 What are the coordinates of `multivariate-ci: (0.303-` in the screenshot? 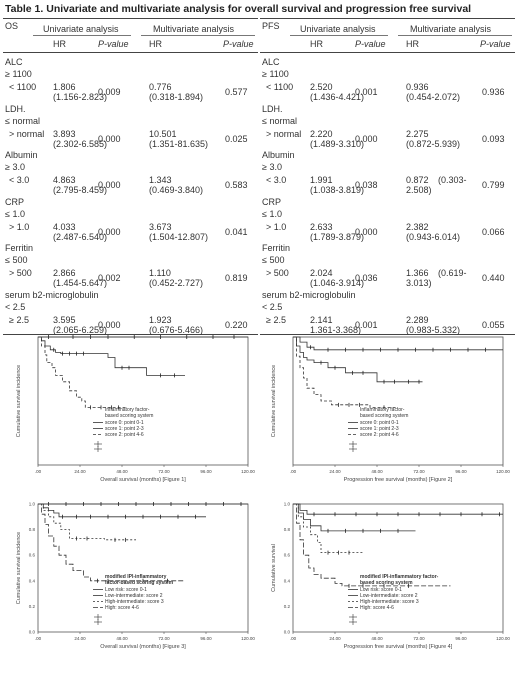 It's located at (452, 180).